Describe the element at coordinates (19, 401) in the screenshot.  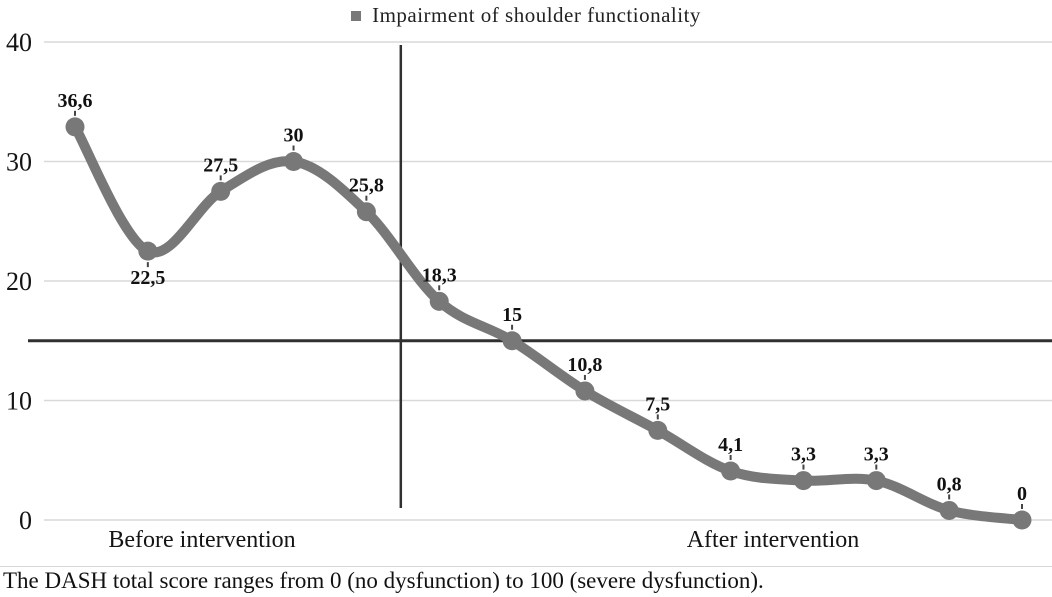
I see `y-tick-label: 10` at that location.